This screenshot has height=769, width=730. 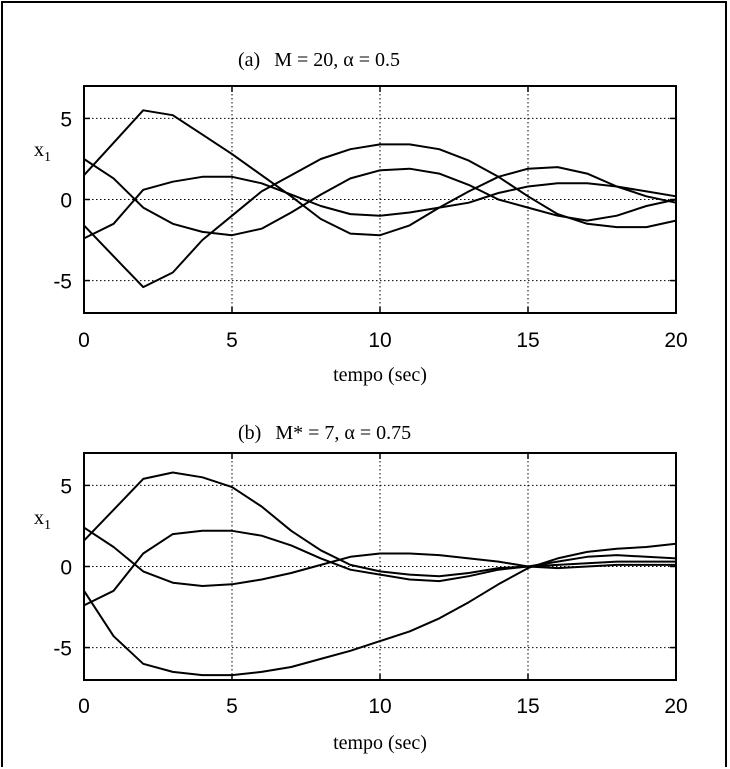 What do you see at coordinates (343, 433) in the screenshot?
I see `panel-title-params: M* = 7, α = 0.75` at bounding box center [343, 433].